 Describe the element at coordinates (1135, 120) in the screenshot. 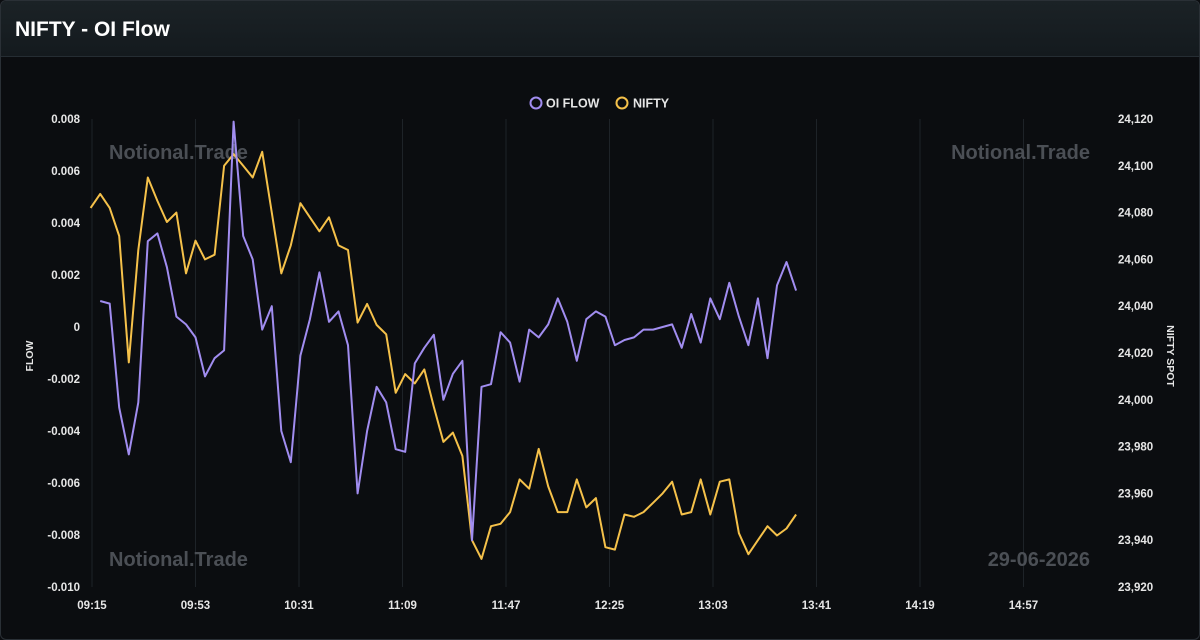

I see `y-right-tick-label: 24,120` at that location.